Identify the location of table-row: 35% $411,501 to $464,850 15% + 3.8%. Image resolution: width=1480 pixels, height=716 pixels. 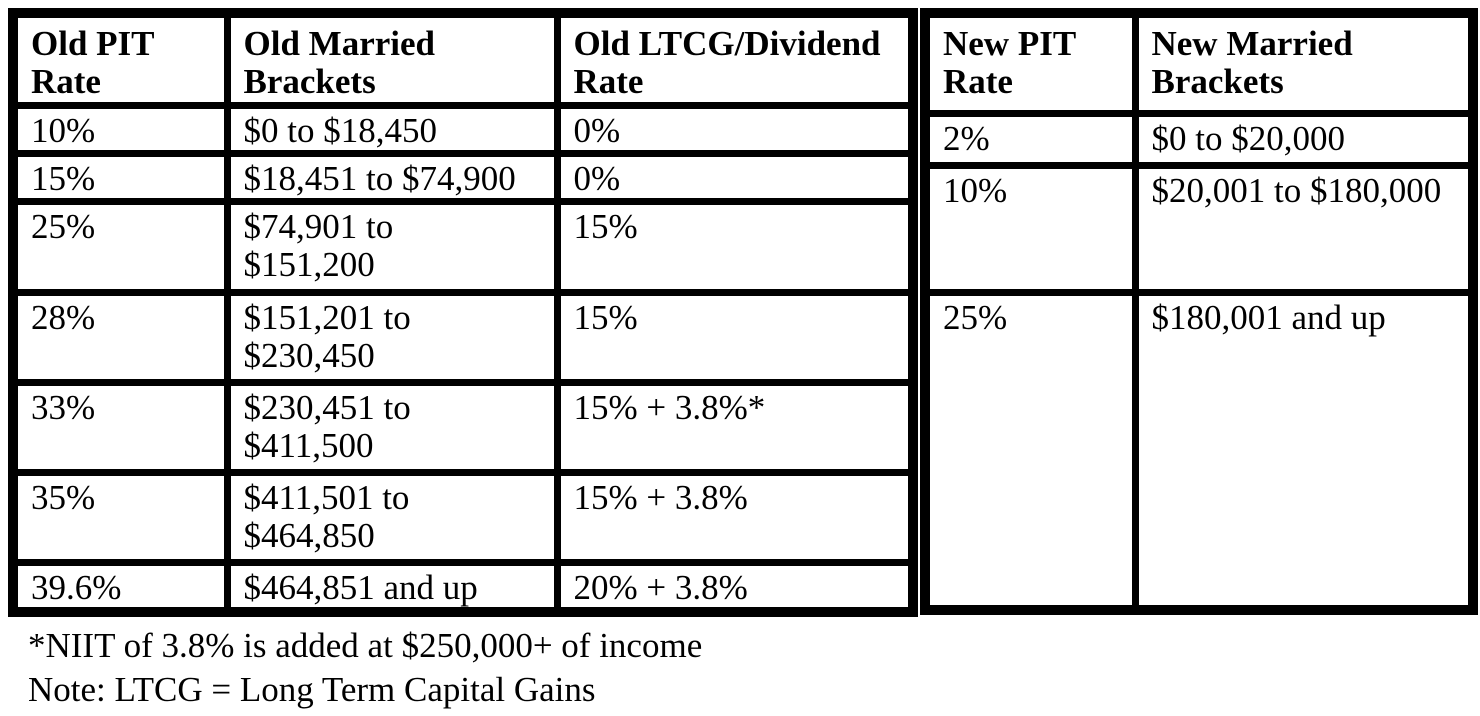
(463, 517).